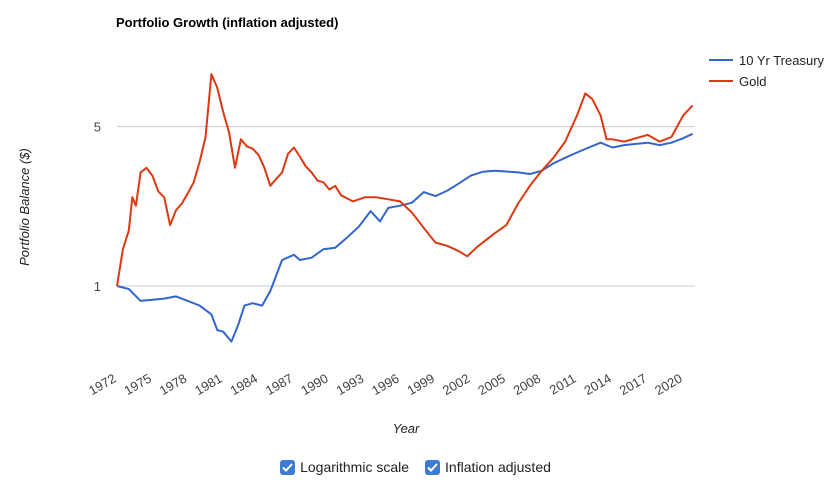 The image size is (831, 487). I want to click on chart-title: Portfolio Growth (inflation adjusted), so click(227, 22).